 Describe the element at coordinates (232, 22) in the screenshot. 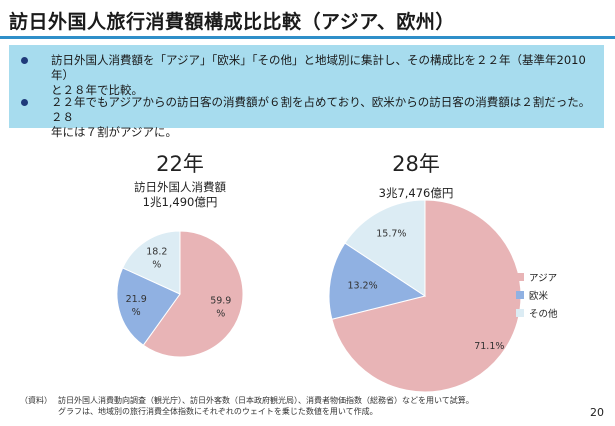

I see `page-title: 訪日外国人旅行消費額構成比比較（アジア、欧州）` at that location.